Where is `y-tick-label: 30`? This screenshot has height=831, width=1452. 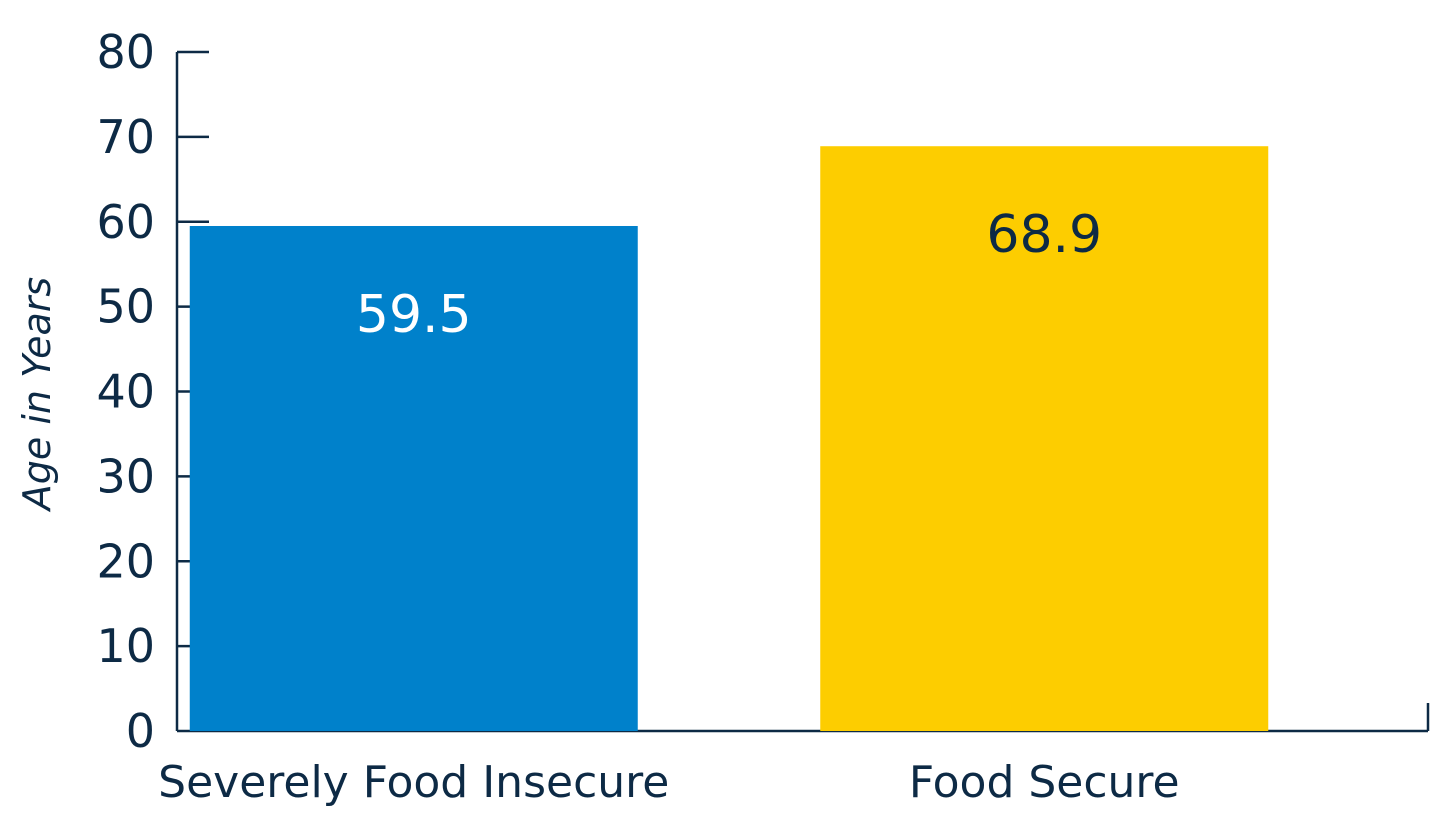 y-tick-label: 30 is located at coordinates (125, 476).